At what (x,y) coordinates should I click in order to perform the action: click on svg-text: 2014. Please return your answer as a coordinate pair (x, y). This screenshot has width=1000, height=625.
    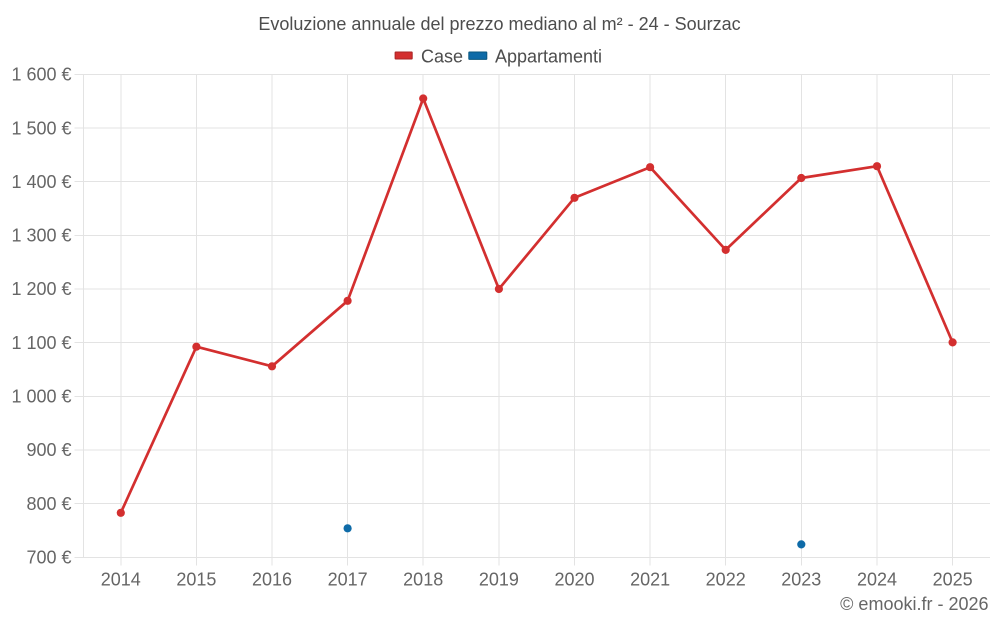
    Looking at the image, I should click on (121, 580).